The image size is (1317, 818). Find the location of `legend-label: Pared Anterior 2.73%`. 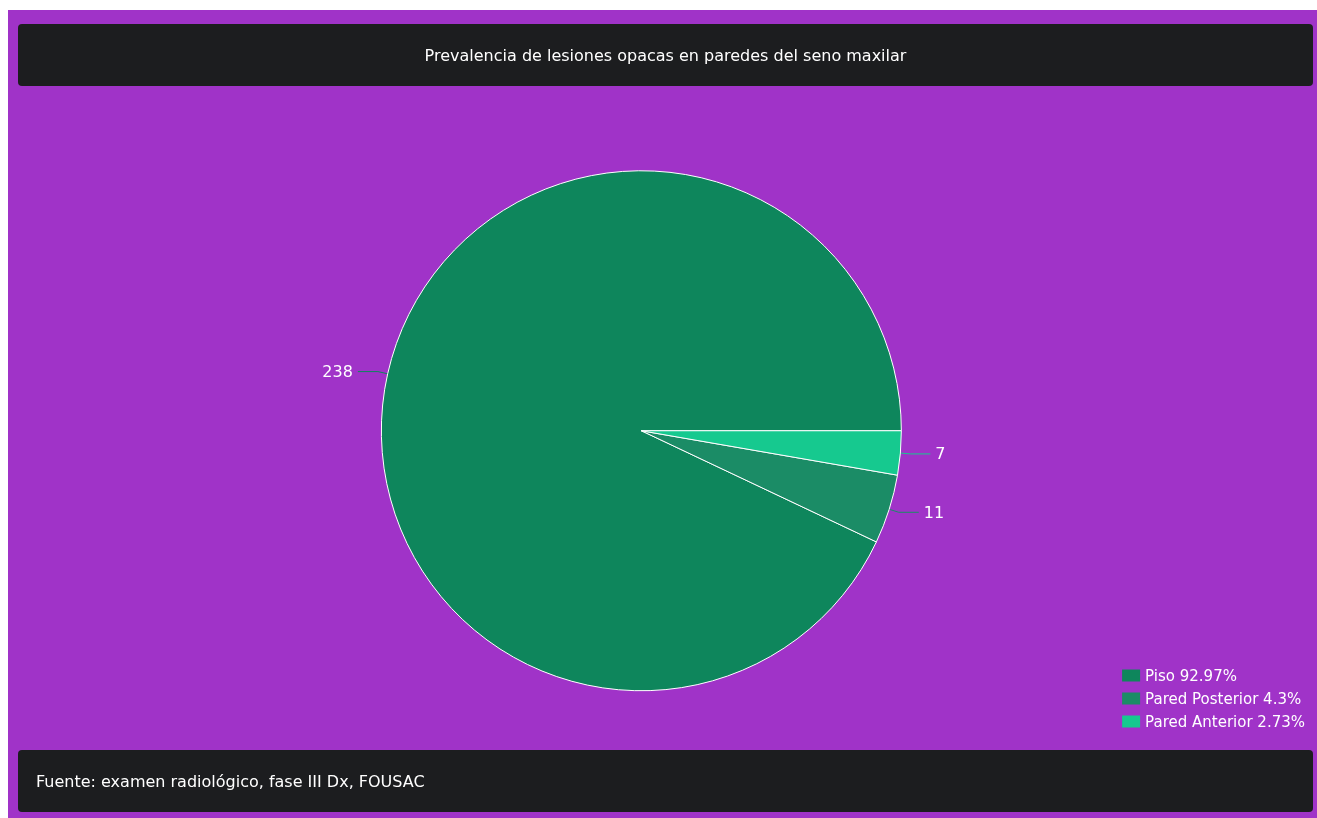

legend-label: Pared Anterior 2.73% is located at coordinates (1225, 721).